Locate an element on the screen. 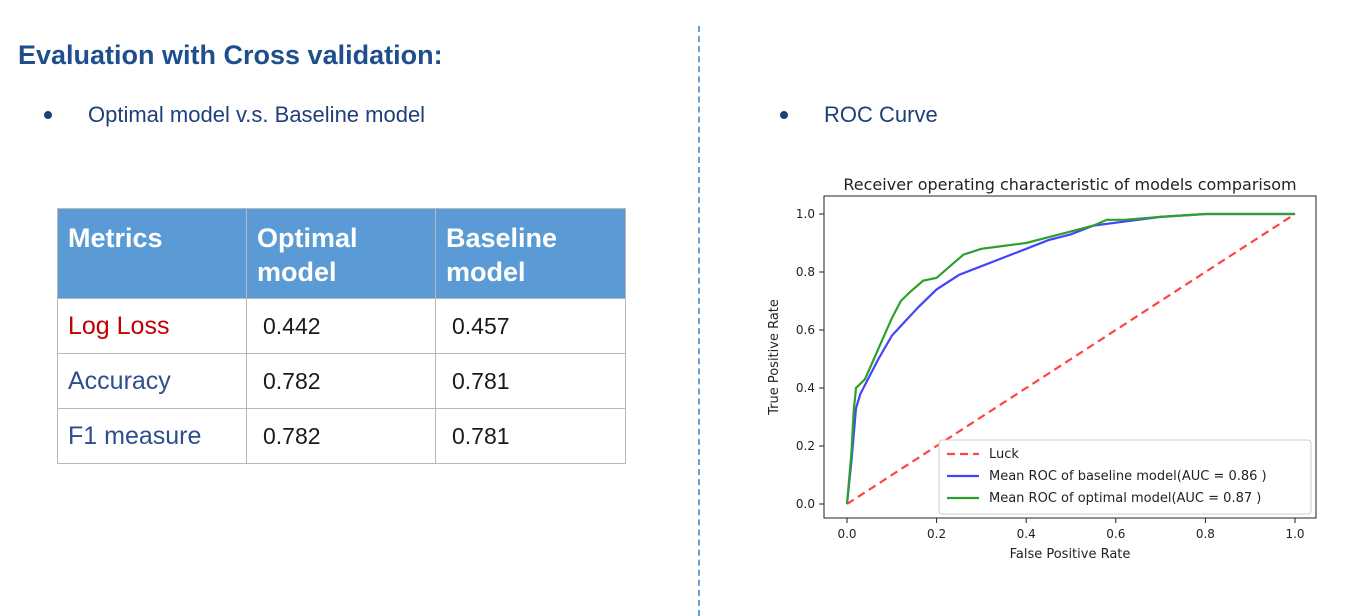  x-tick-label: 0.4 is located at coordinates (1026, 534).